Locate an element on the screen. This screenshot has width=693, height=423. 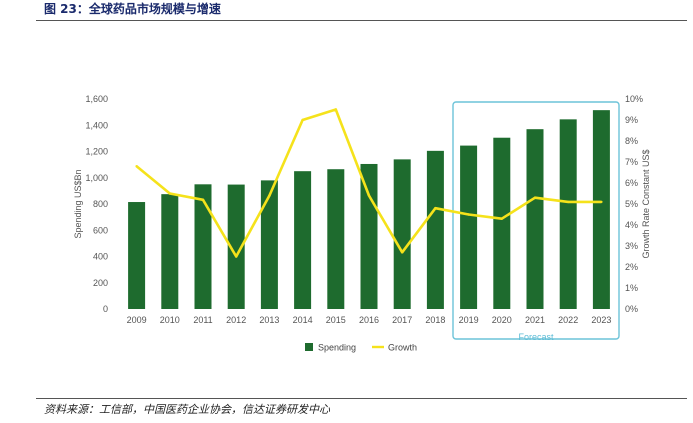
growth-point-2019 is located at coordinates (468, 214).